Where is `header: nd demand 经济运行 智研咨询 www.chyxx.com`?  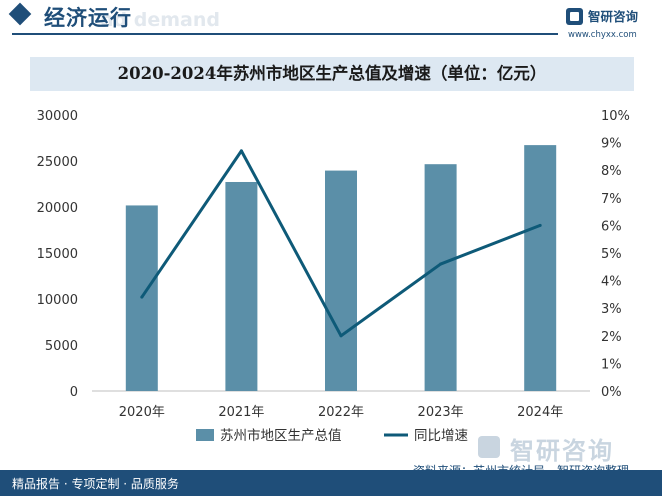
header: nd demand 经济运行 智研咨询 www.chyxx.com is located at coordinates (331, 22).